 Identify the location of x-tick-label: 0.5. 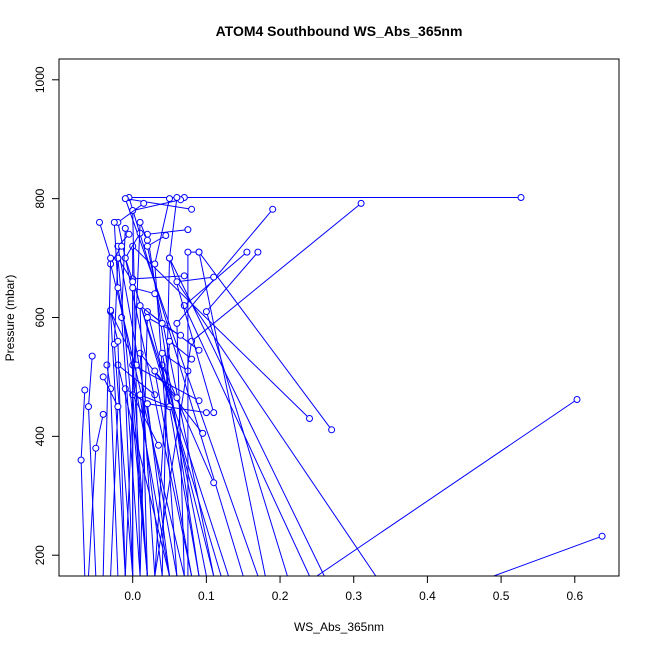
(501, 596).